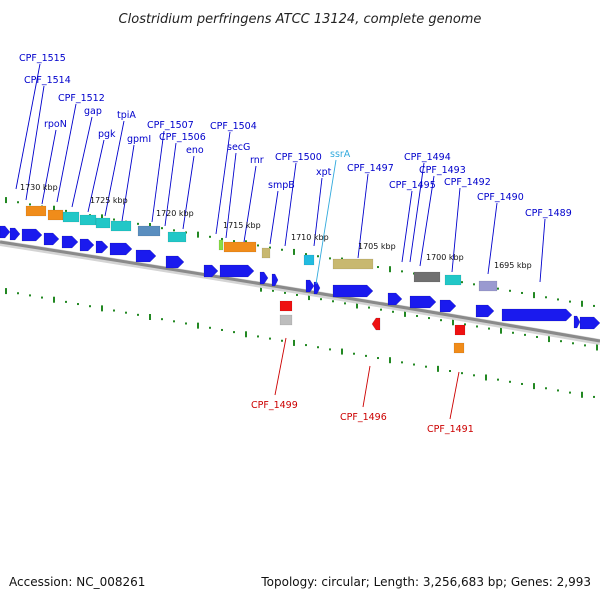  Describe the element at coordinates (310, 237) in the screenshot. I see `scale-label: 1710 kbp` at that location.